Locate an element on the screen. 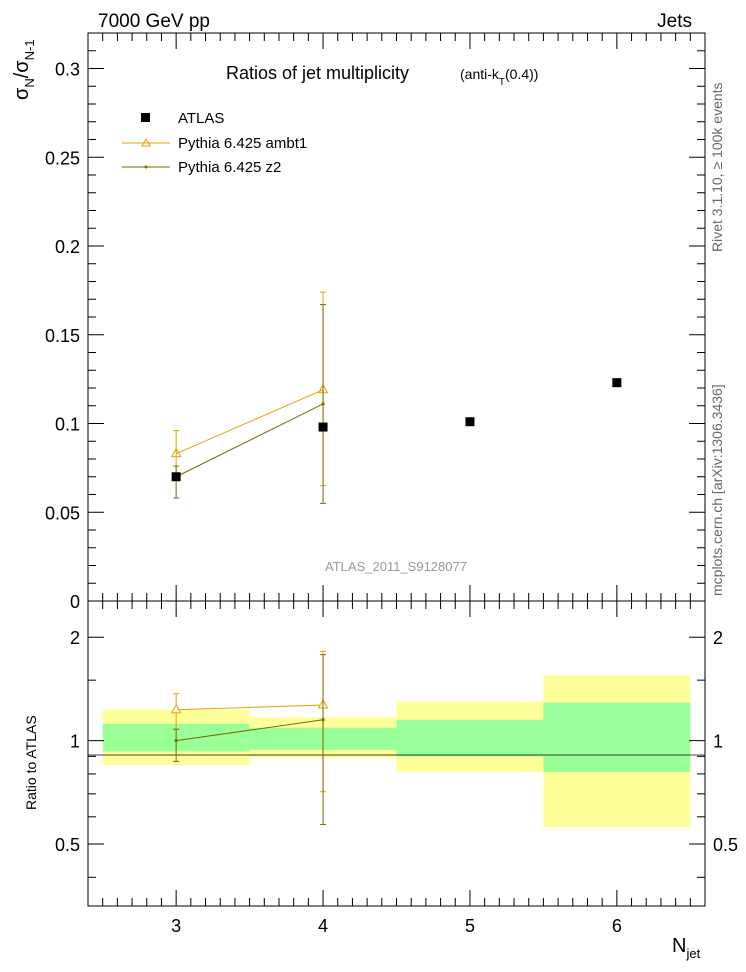 The width and height of the screenshot is (746, 972). ratio-xlabel: Njet is located at coordinates (686, 948).